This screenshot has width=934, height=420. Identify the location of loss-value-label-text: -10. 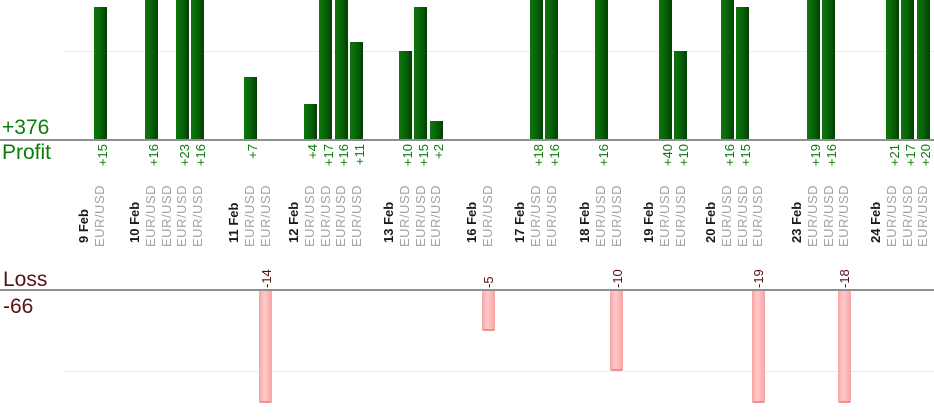
(617, 278).